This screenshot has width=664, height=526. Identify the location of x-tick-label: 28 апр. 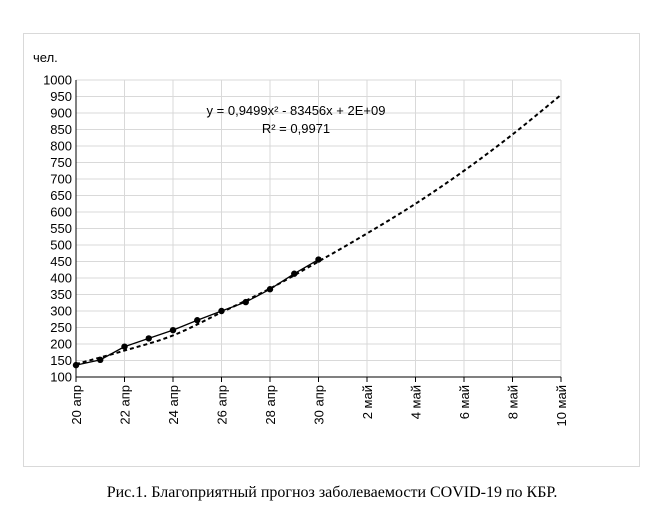
(270, 405).